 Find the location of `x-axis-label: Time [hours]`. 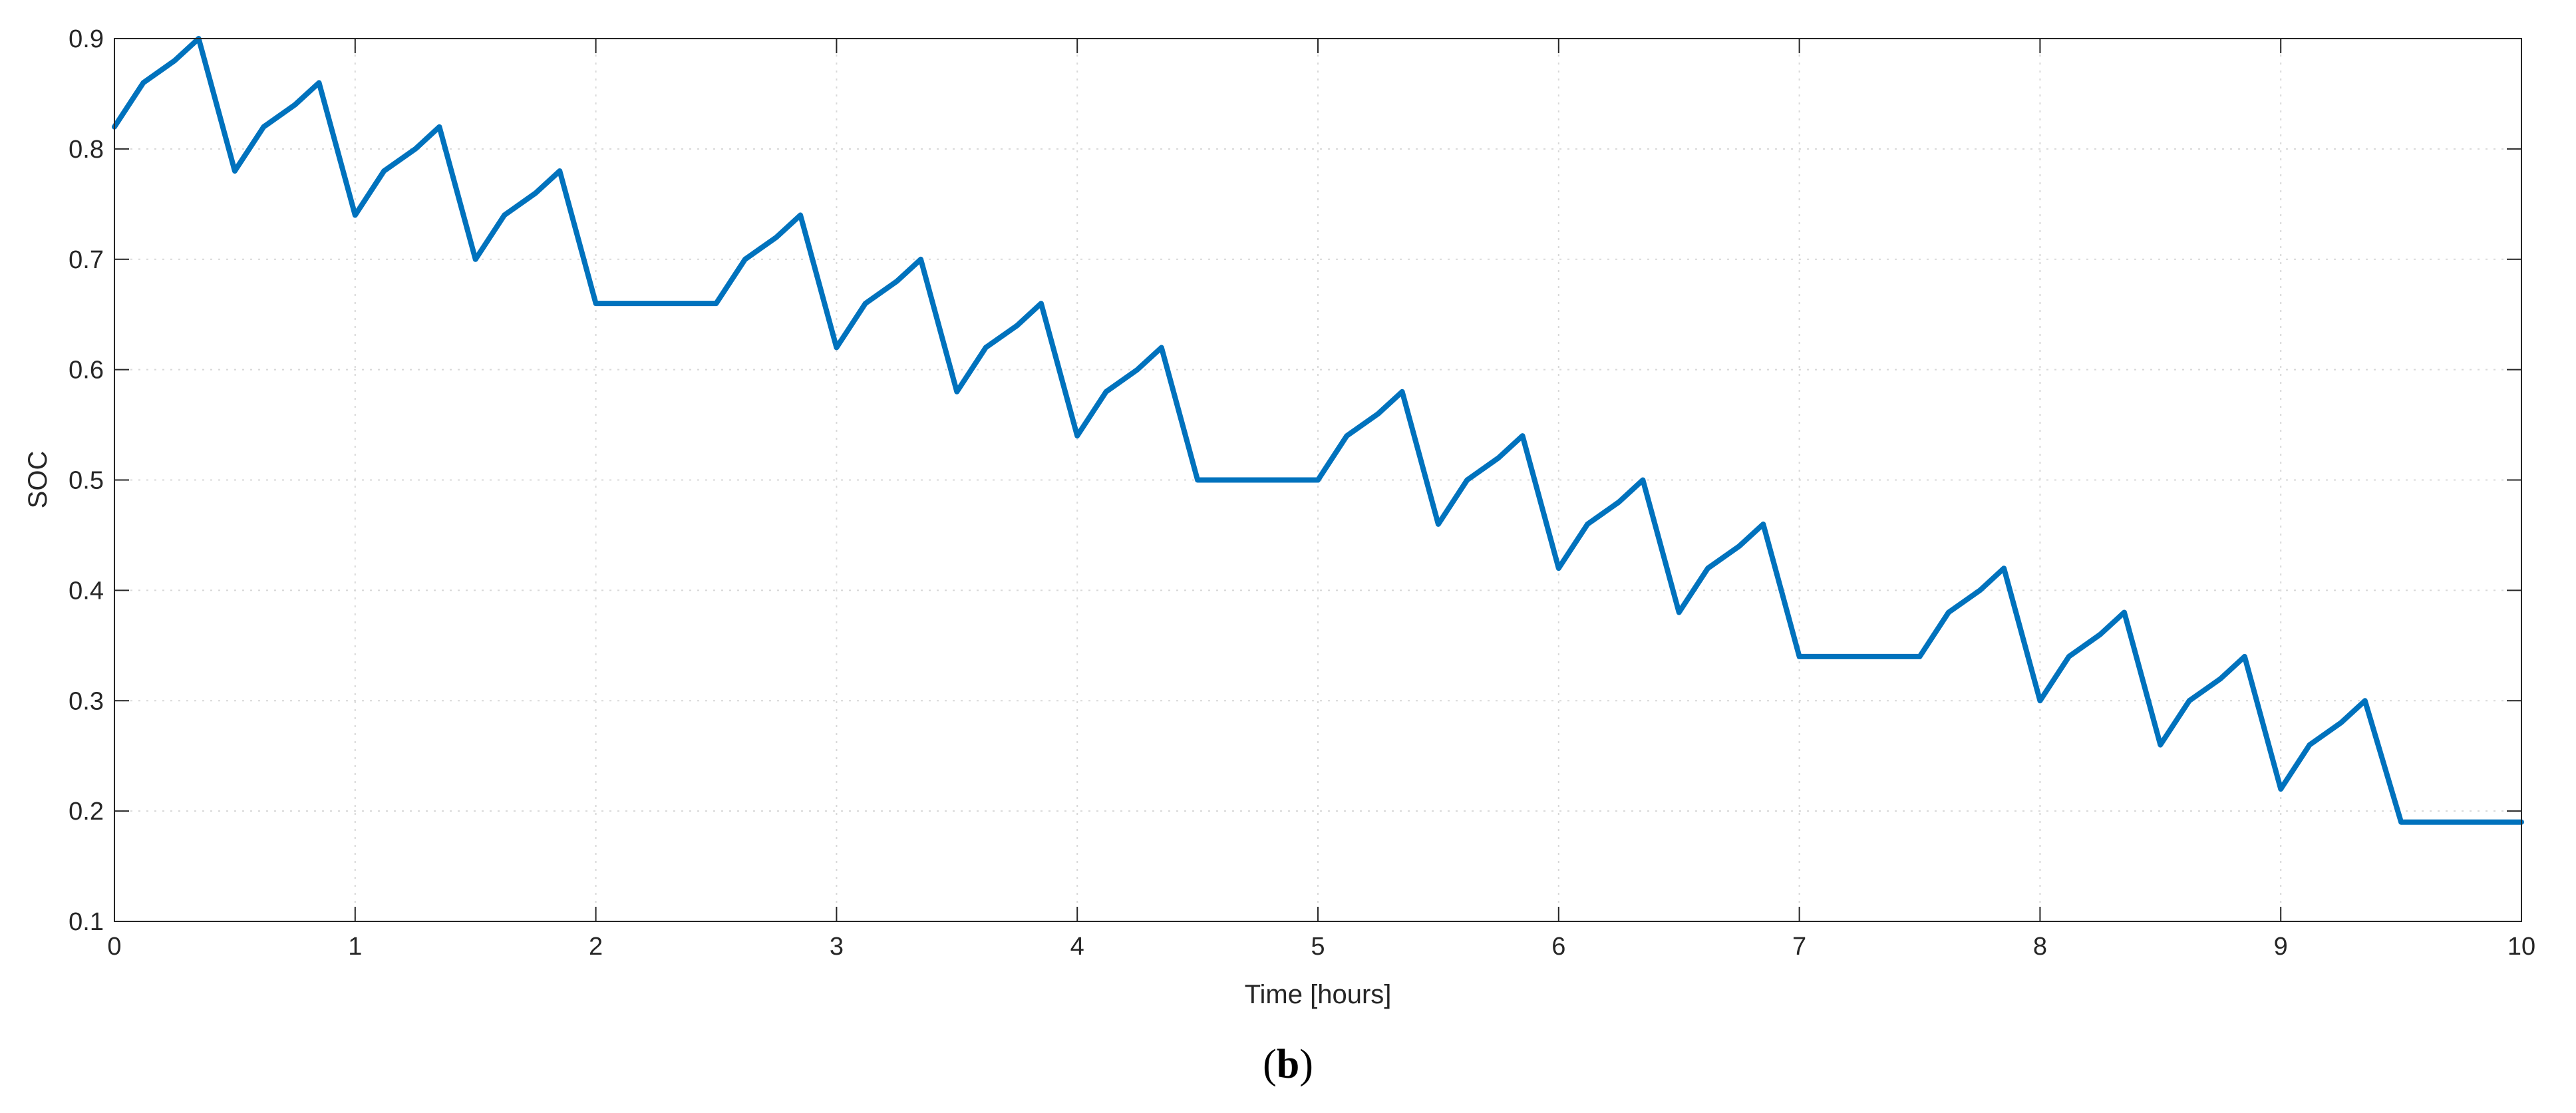

x-axis-label: Time [hours] is located at coordinates (1318, 995).